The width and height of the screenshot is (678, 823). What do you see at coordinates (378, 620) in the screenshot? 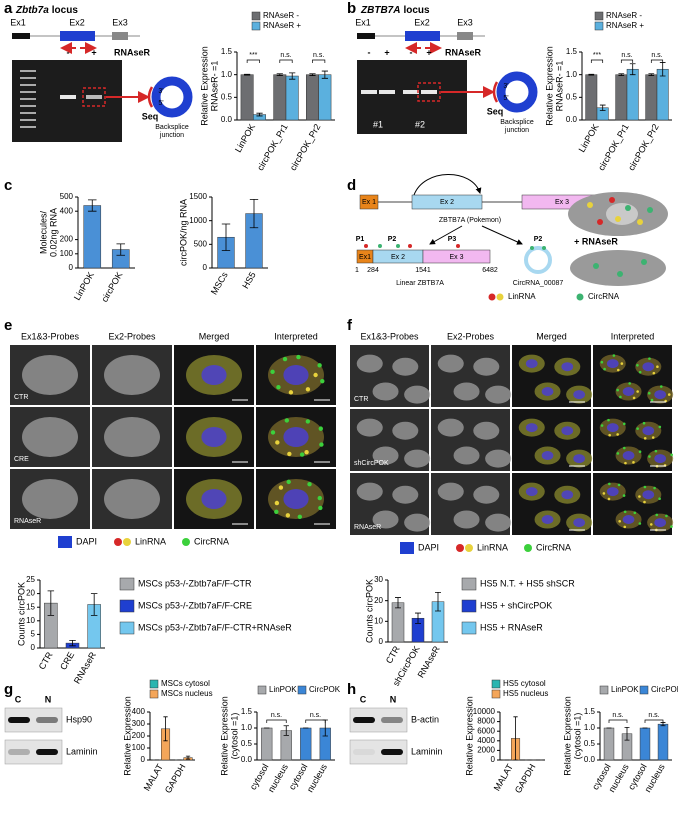
I see `y-tick-label: 10` at bounding box center [378, 620].